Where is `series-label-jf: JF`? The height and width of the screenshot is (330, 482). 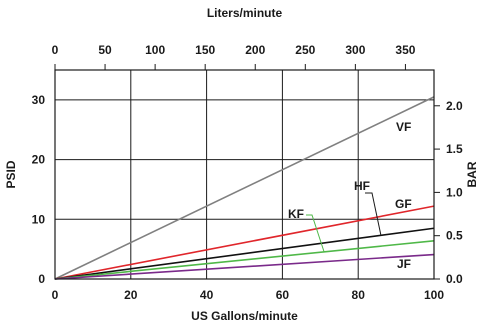
series-label-jf: JF is located at coordinates (404, 264).